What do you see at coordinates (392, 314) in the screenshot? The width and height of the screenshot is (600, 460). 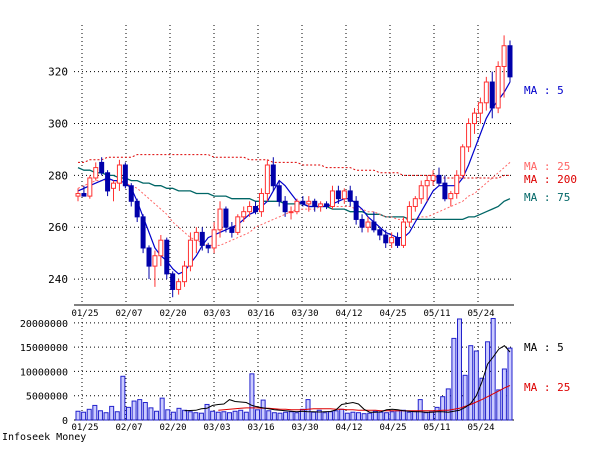 I see `price-x-tick-label: 04/25` at bounding box center [392, 314].